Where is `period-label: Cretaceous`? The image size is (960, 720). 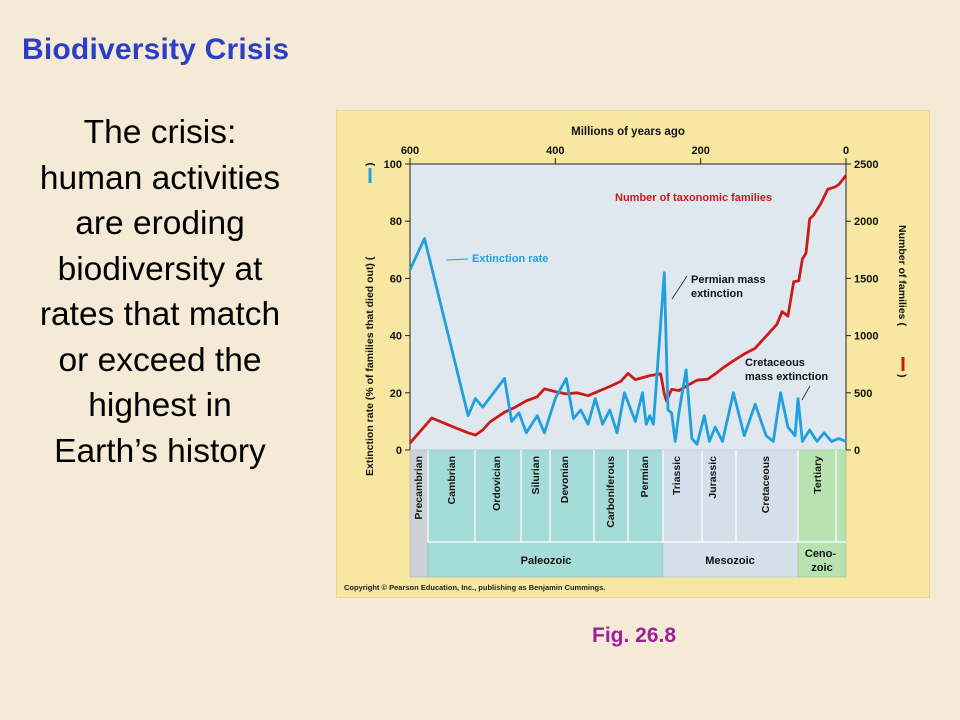
period-label: Cretaceous is located at coordinates (766, 484).